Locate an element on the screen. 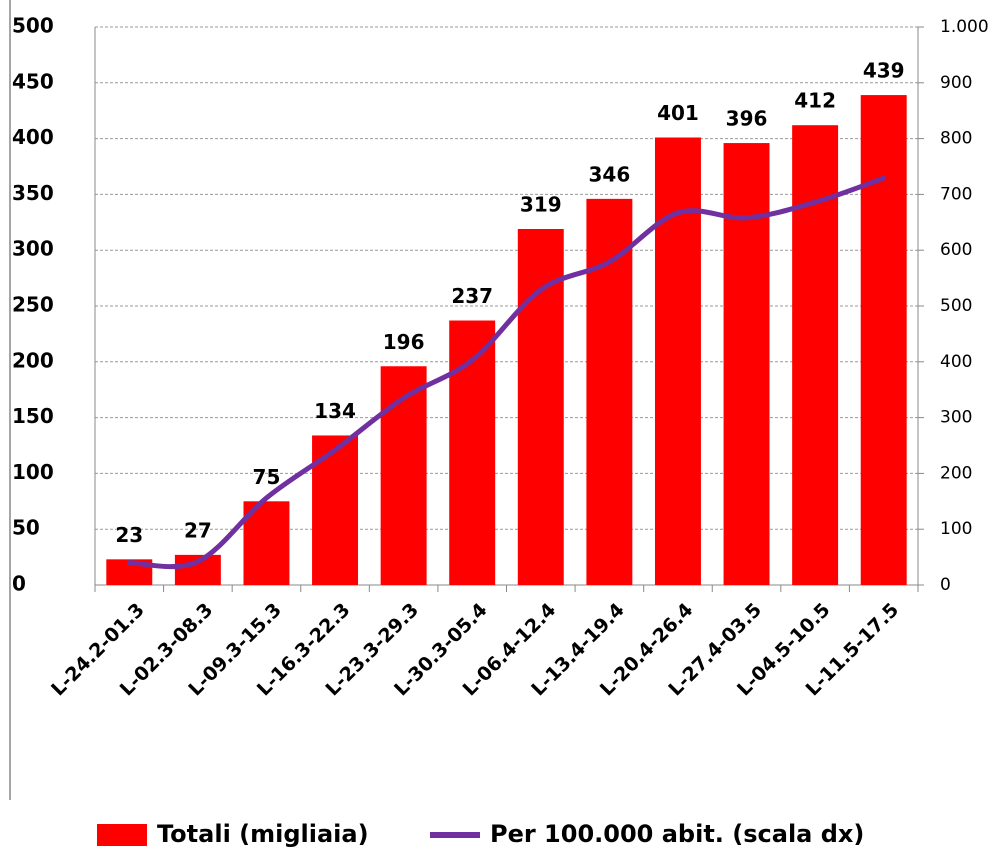 Image resolution: width=998 pixels, height=858 pixels. y2-tick-label: 1.000 is located at coordinates (964, 27).